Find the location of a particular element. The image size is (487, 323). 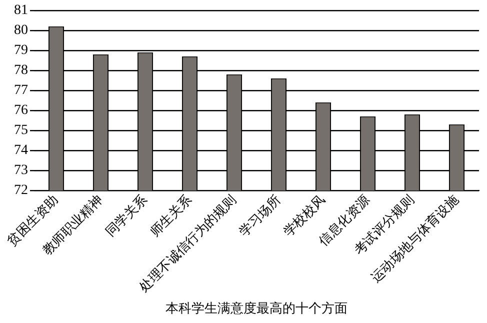

x-tick-label: 同学关系 is located at coordinates (126, 216).